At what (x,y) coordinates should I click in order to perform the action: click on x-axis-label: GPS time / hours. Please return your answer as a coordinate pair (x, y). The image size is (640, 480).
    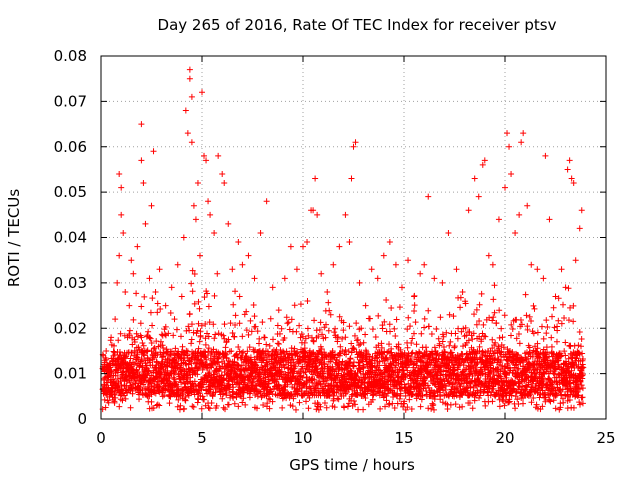
    Looking at the image, I should click on (352, 465).